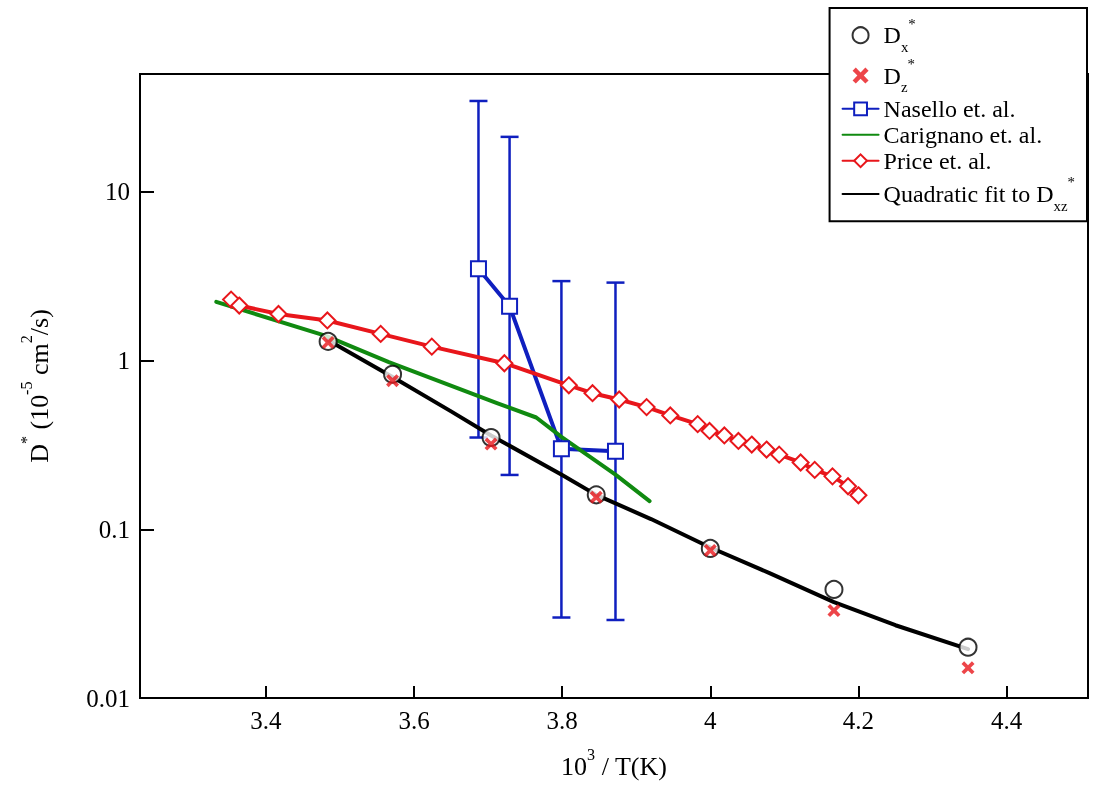 The width and height of the screenshot is (1095, 794). Describe the element at coordinates (562, 720) in the screenshot. I see `x-tick-label: 3.8` at that location.